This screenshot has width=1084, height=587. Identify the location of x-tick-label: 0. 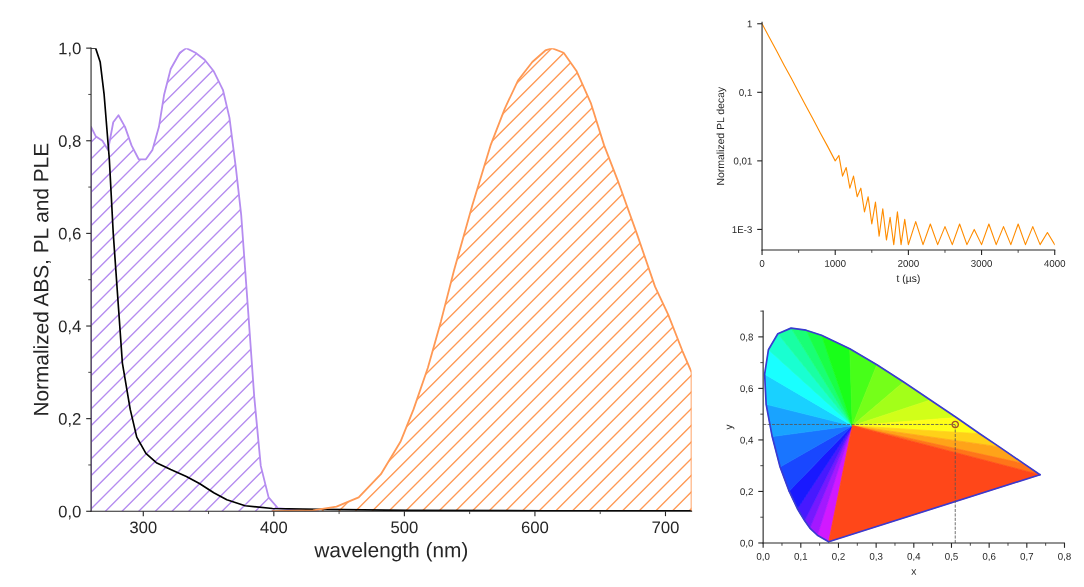
(762, 263).